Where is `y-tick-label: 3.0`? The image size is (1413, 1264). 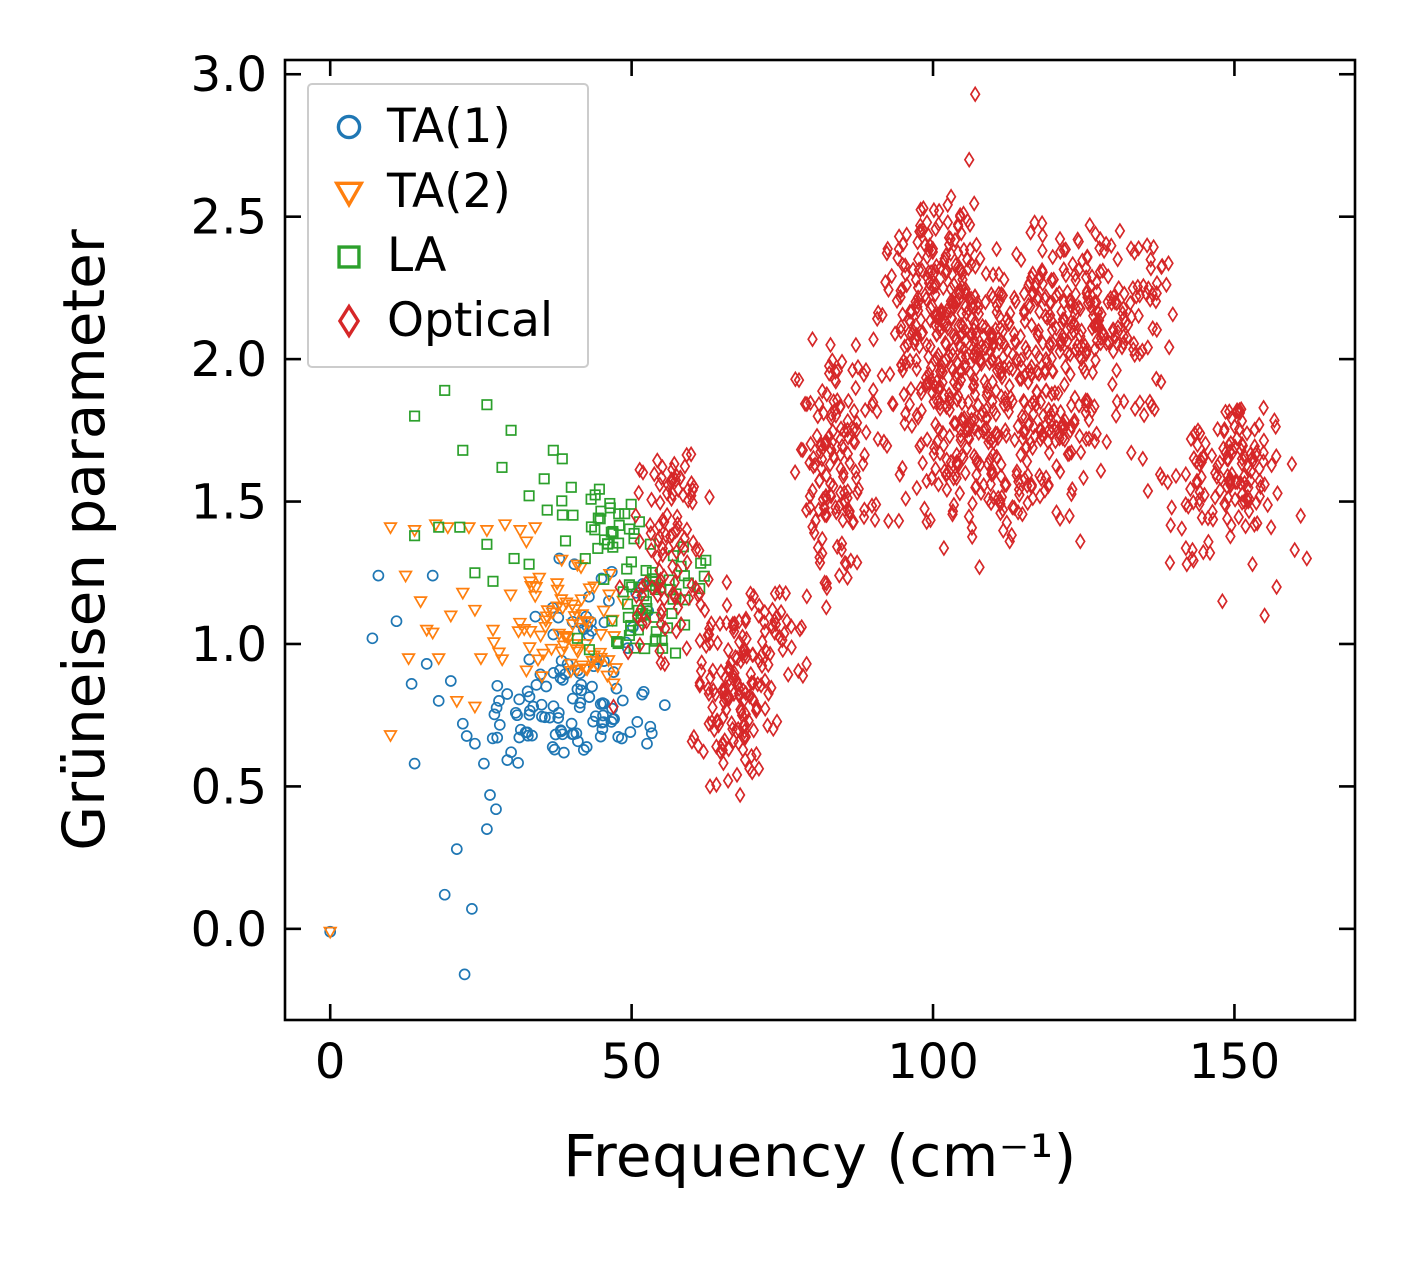
y-tick-label: 3.0 is located at coordinates (229, 75).